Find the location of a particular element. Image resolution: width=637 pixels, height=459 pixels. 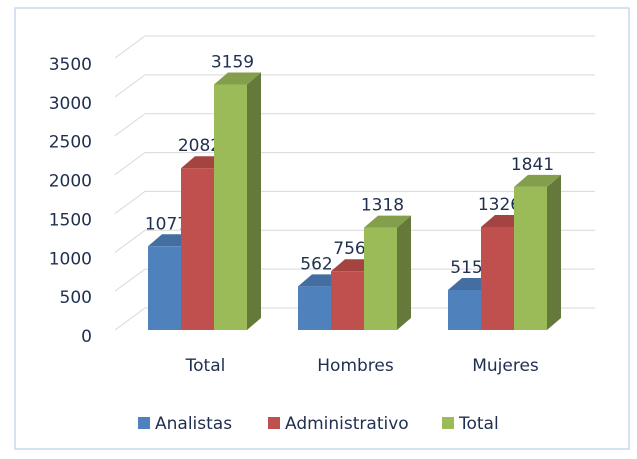

y-tick-label: 0 is located at coordinates (86, 337).